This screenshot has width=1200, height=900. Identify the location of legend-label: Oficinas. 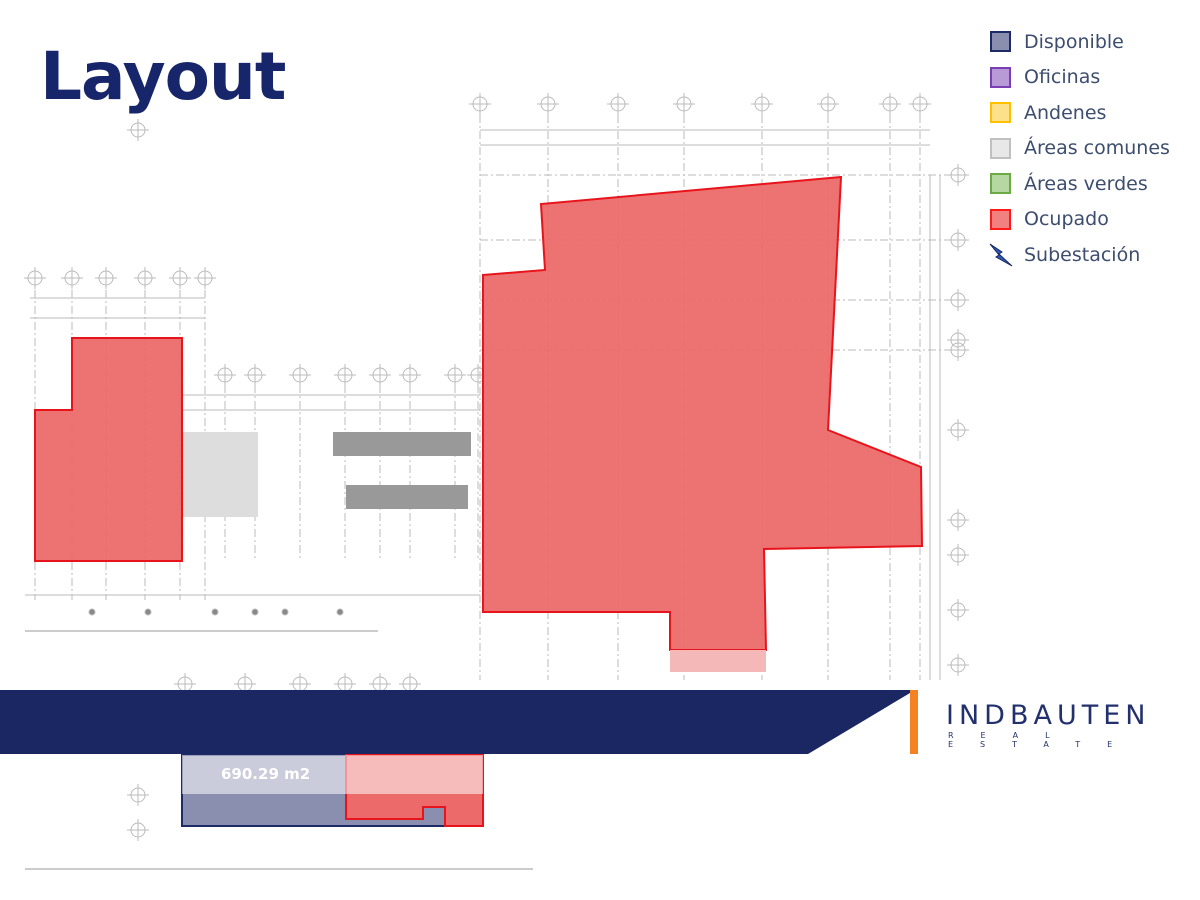
(1062, 77).